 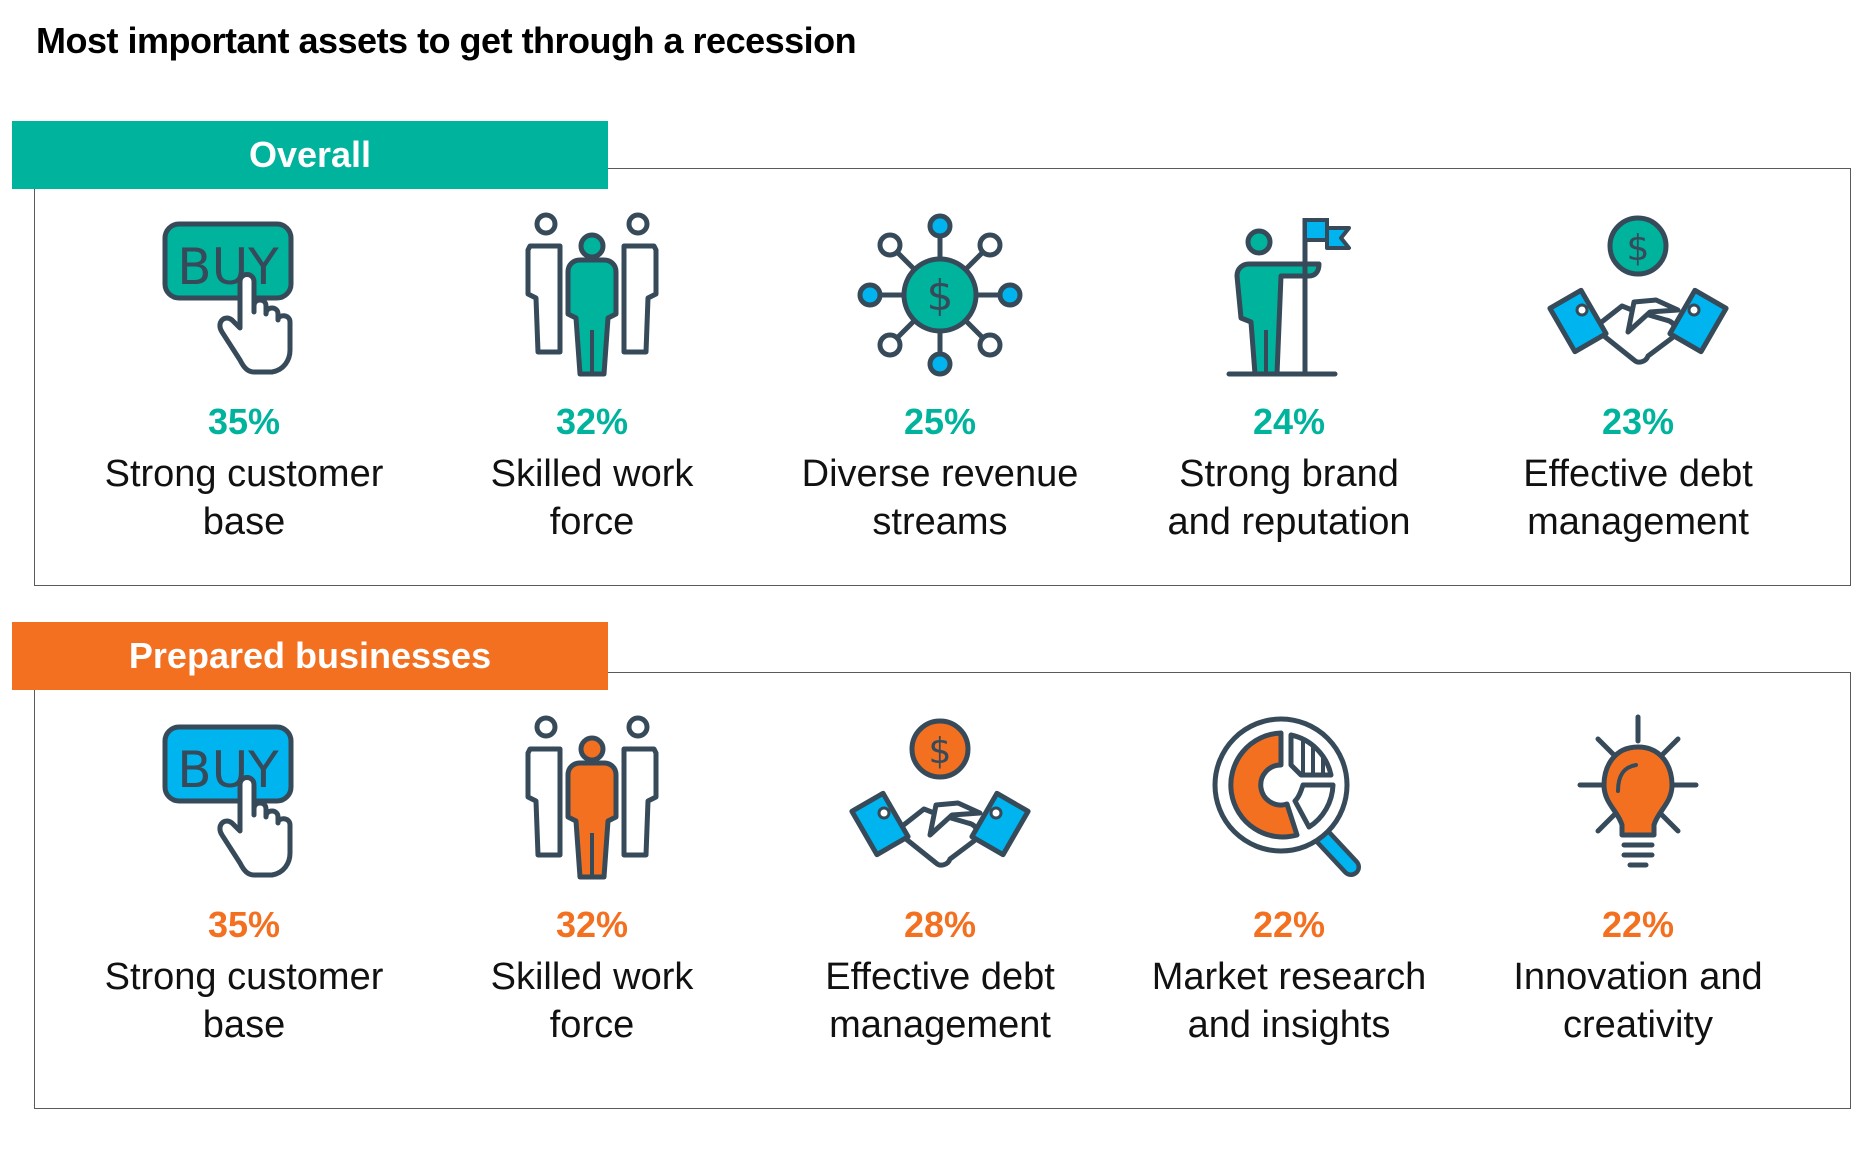 I want to click on overall-item-debt: $ 23% Effective debt management, so click(x=1638, y=378).